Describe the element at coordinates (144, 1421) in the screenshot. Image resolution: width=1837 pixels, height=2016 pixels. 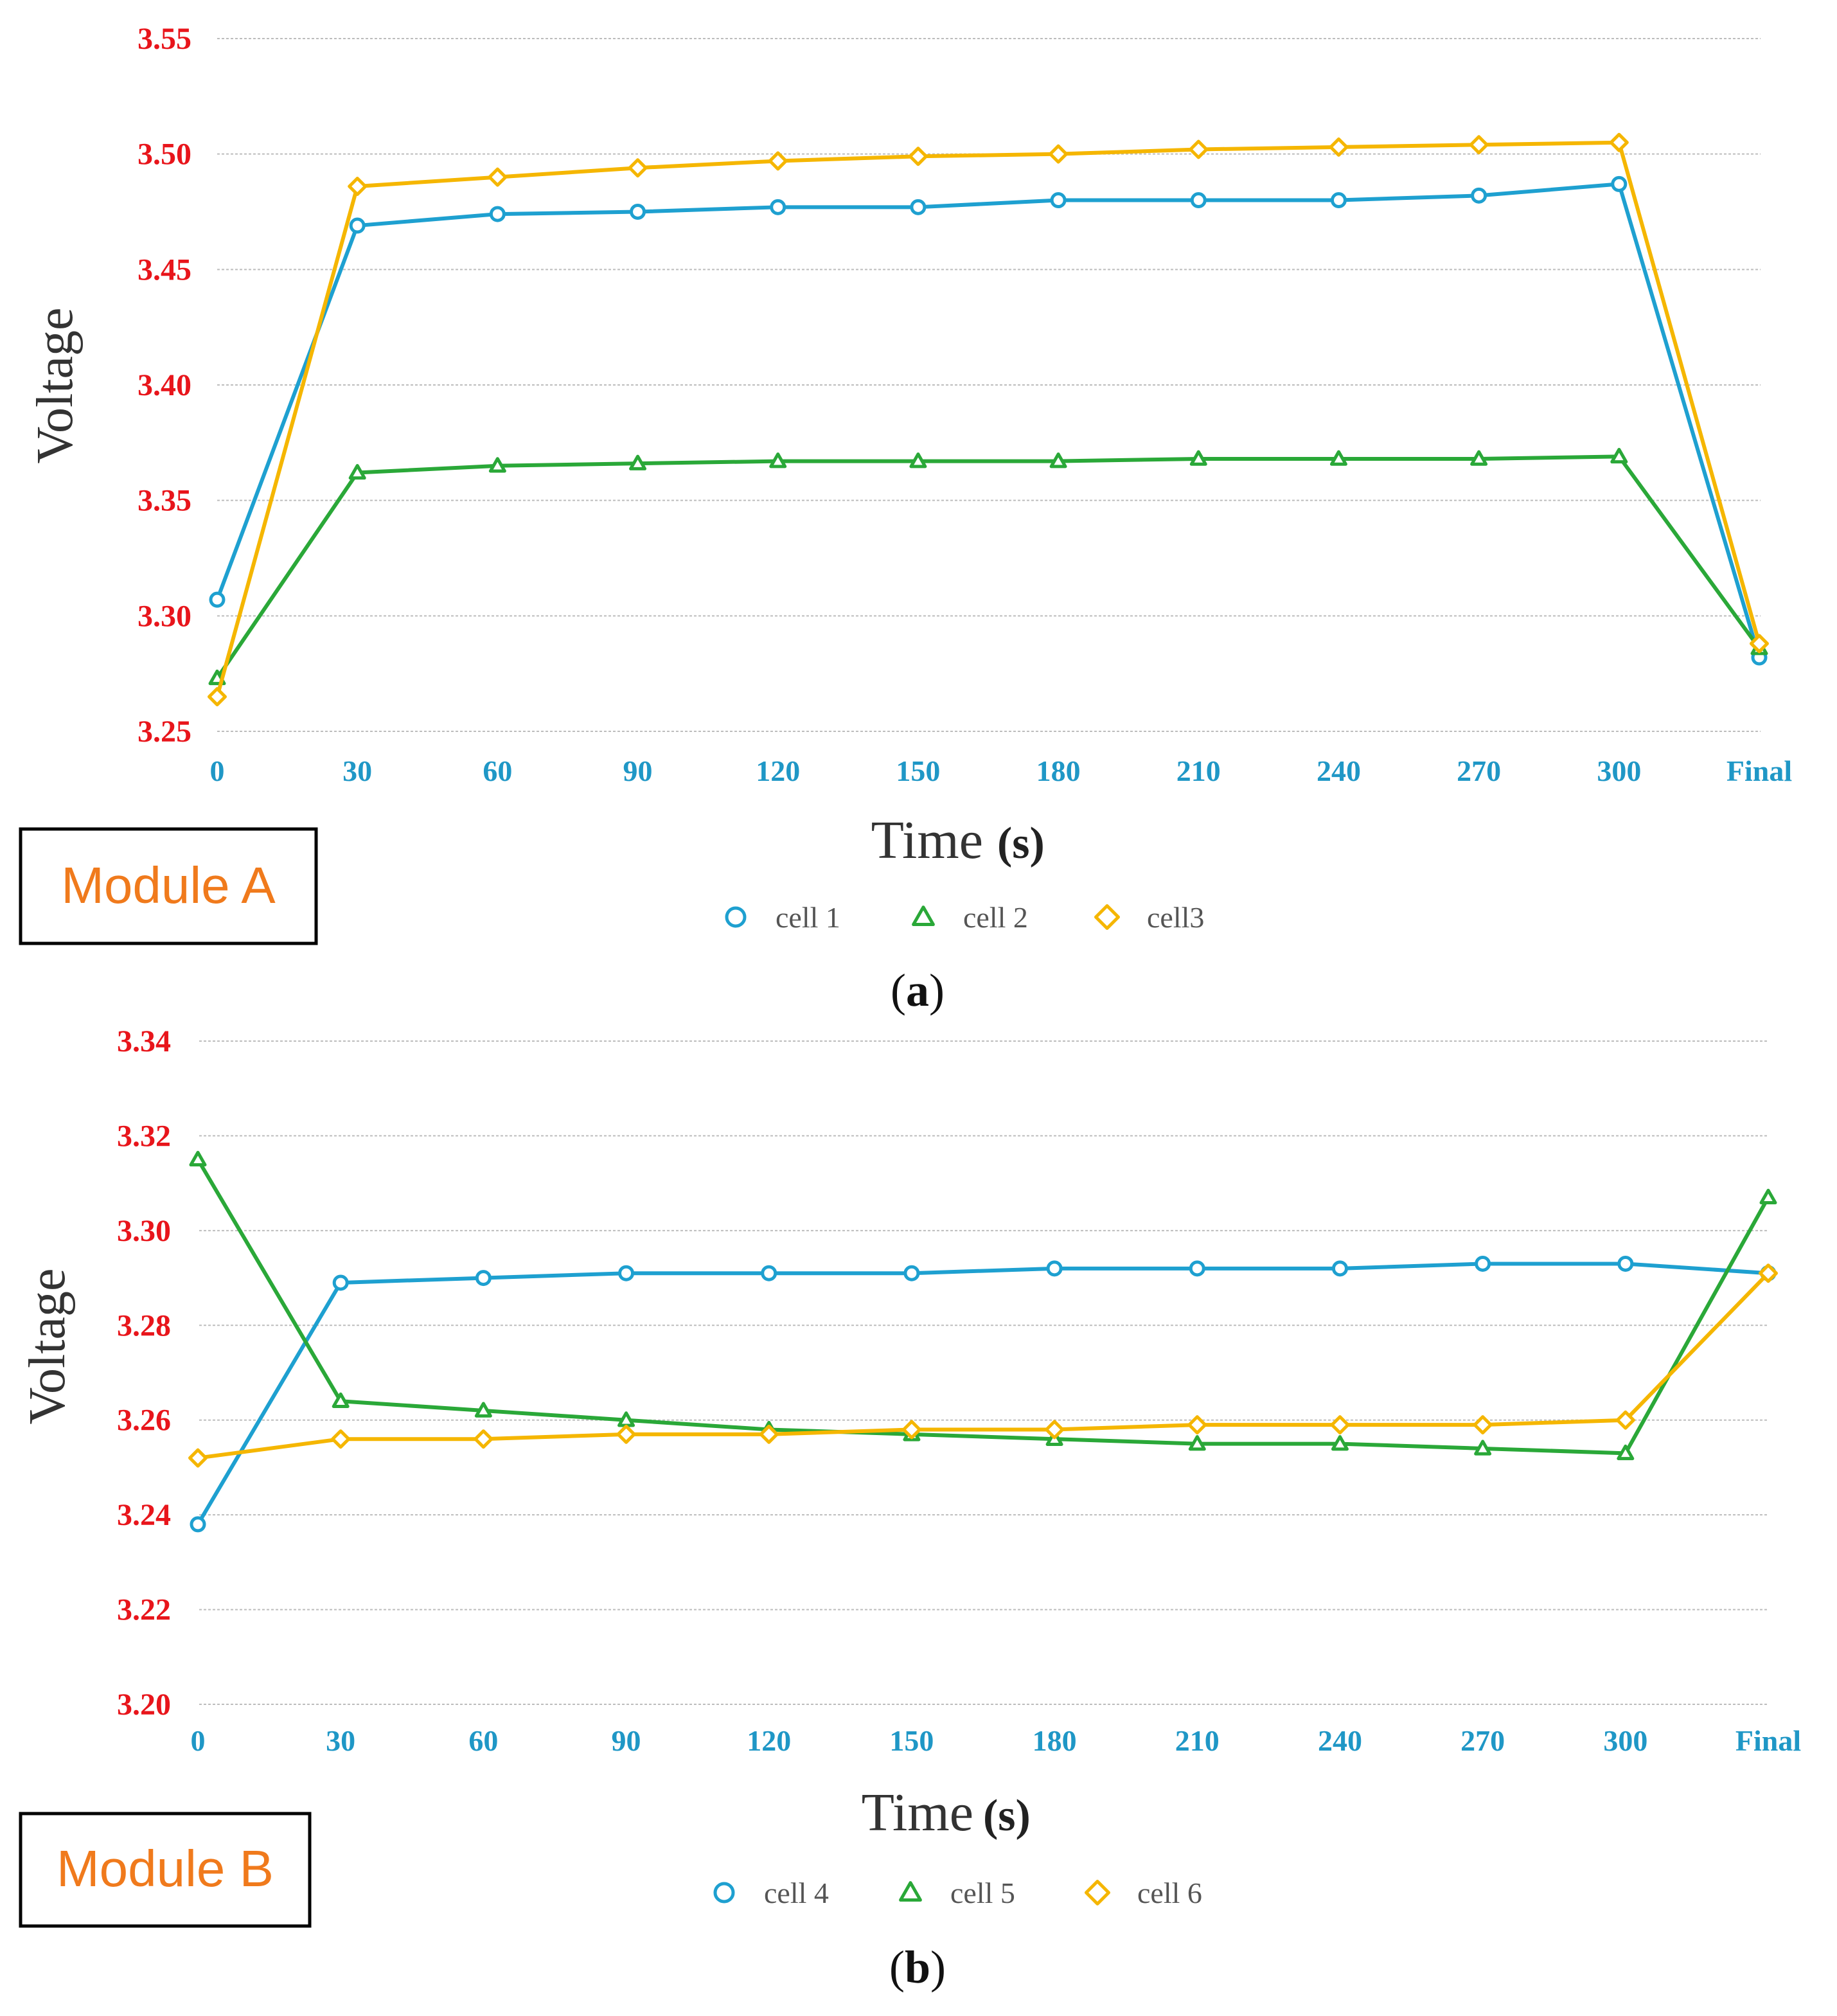
I see `y-tick-label: 3.26` at that location.